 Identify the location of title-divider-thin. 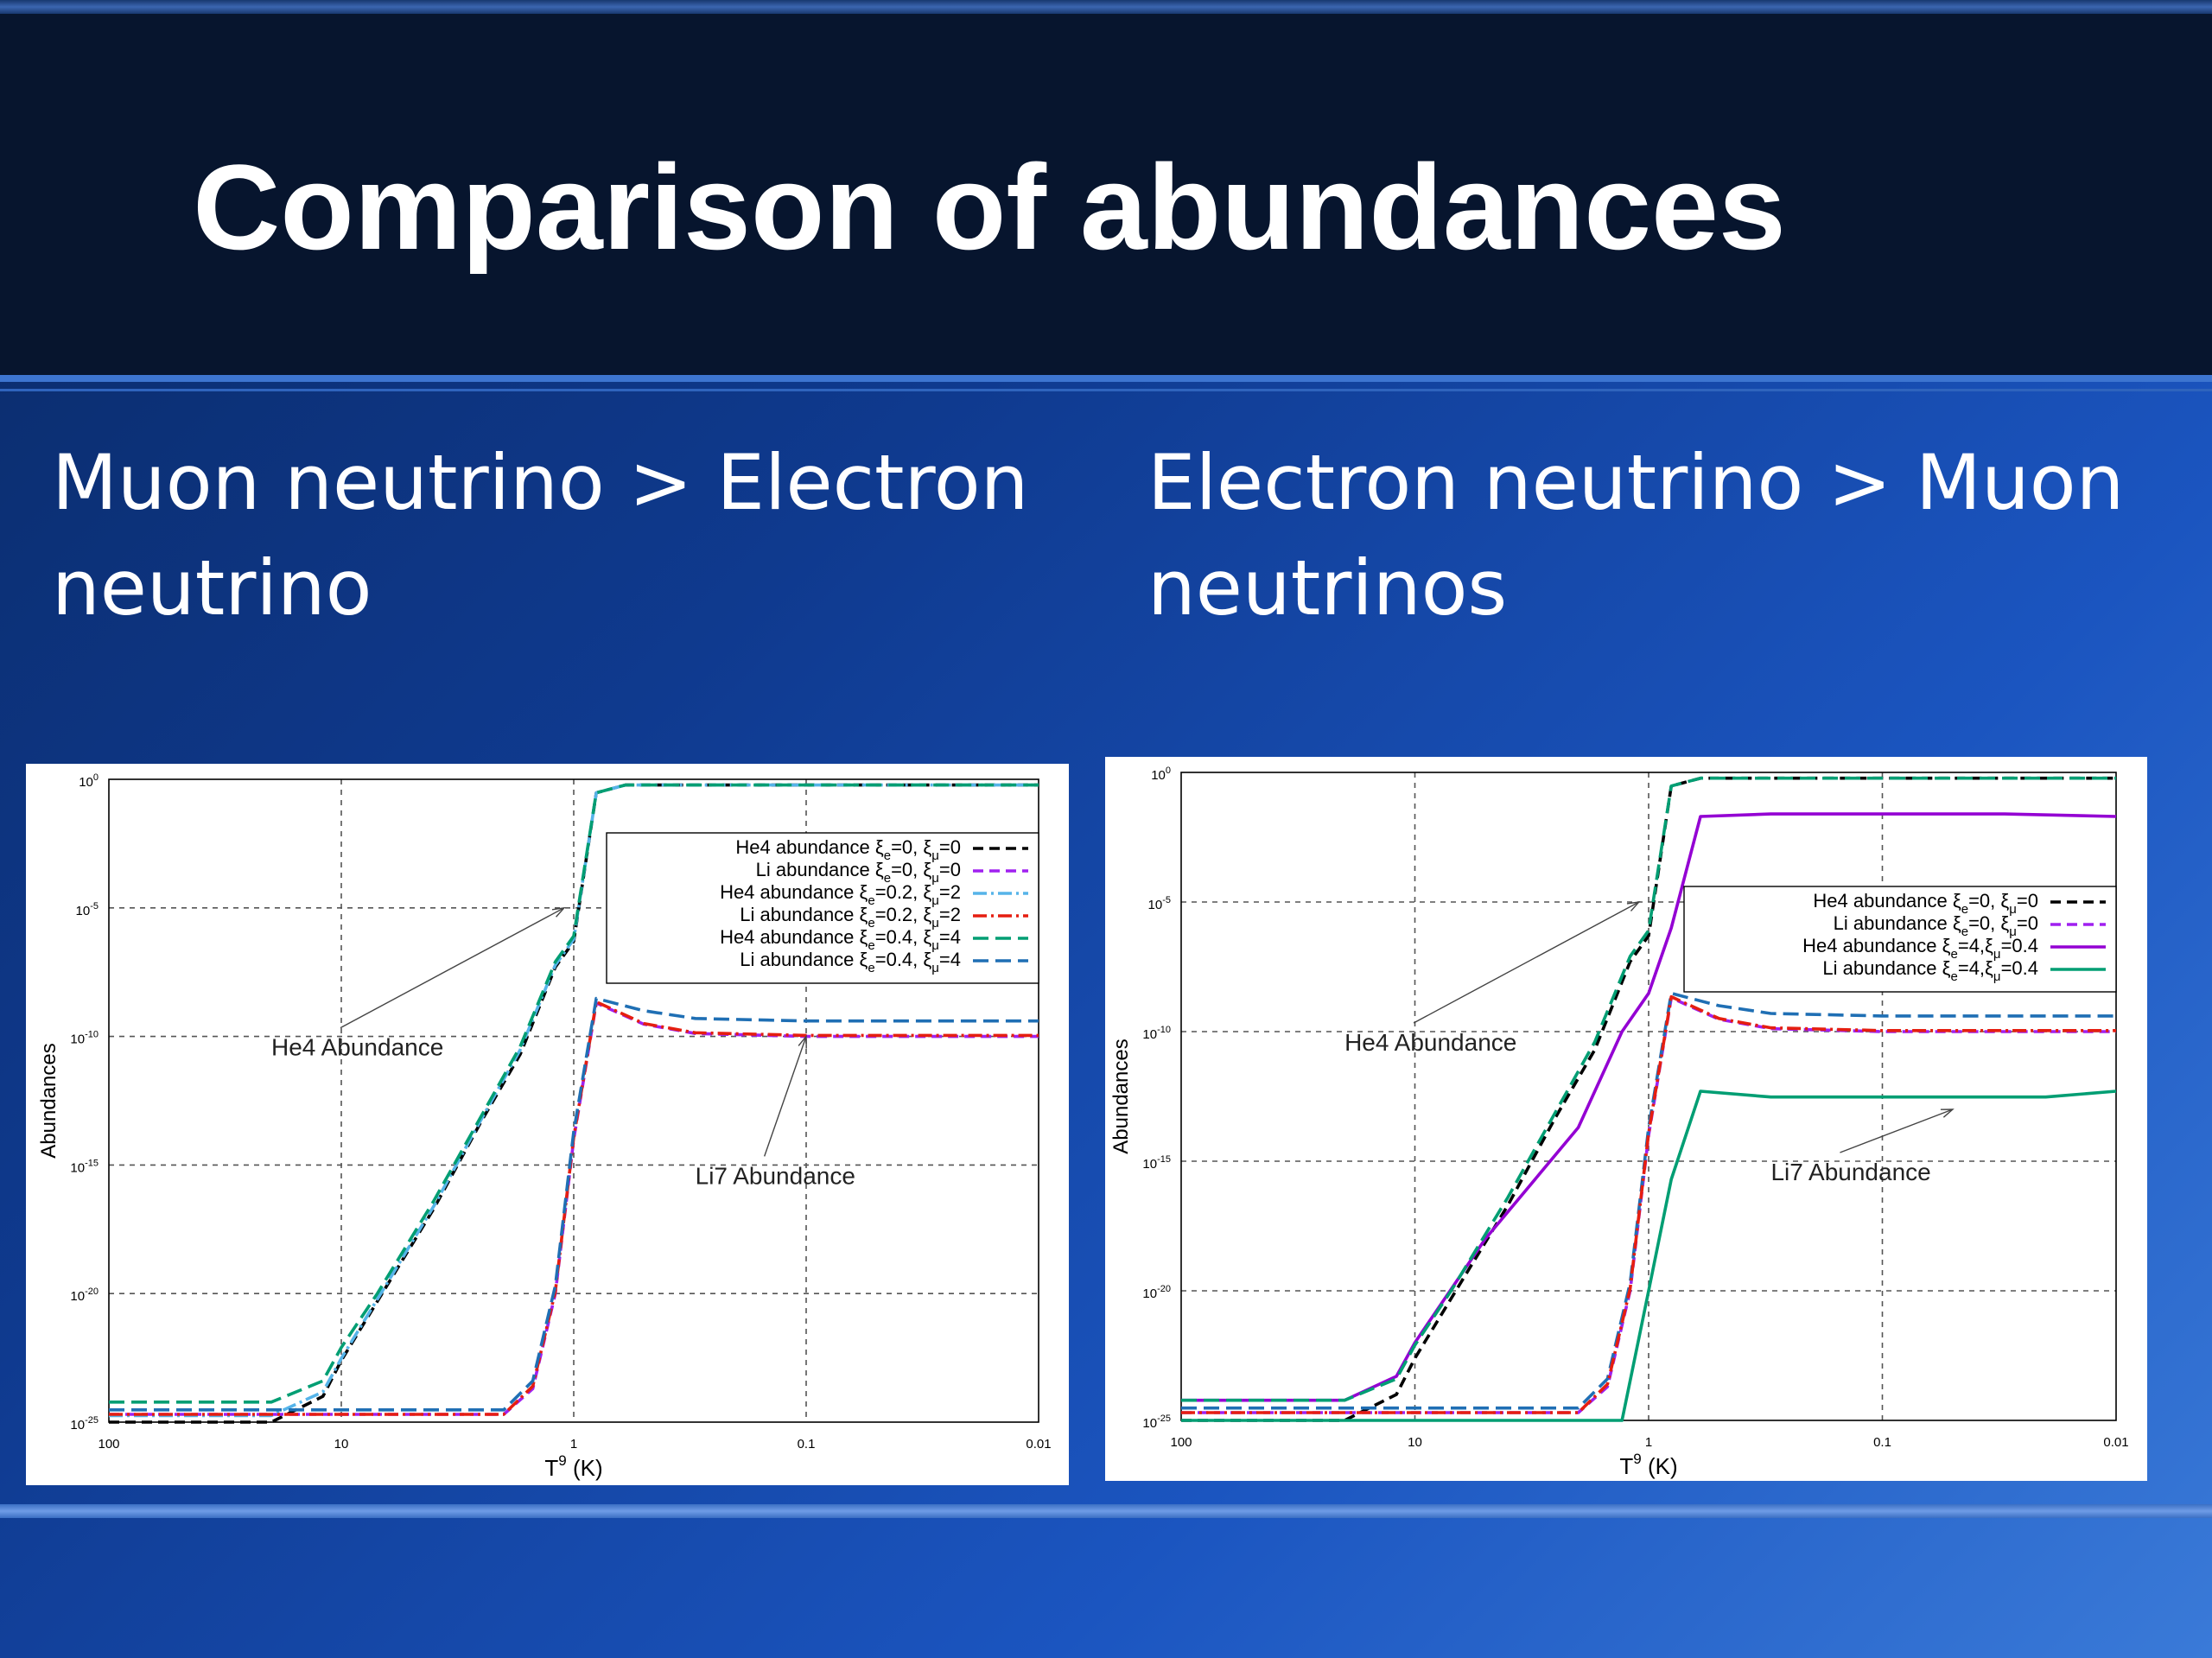
(1106, 390).